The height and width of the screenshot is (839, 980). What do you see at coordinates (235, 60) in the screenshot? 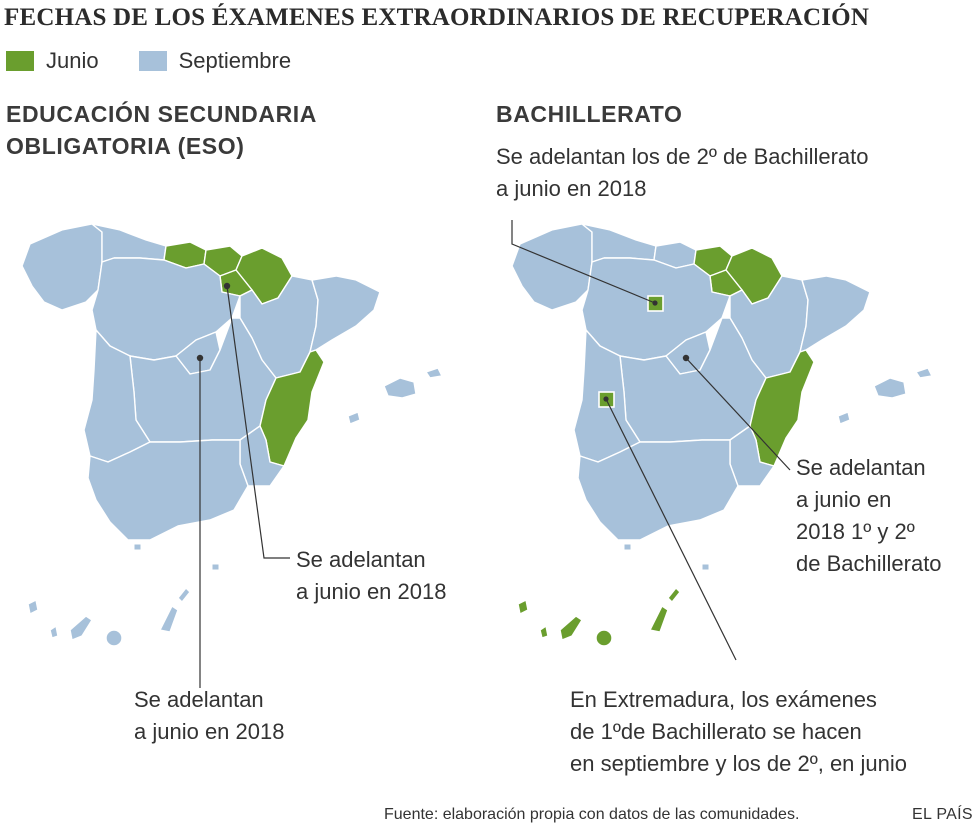
I see `legend-label-septiembre: Septiembre` at bounding box center [235, 60].